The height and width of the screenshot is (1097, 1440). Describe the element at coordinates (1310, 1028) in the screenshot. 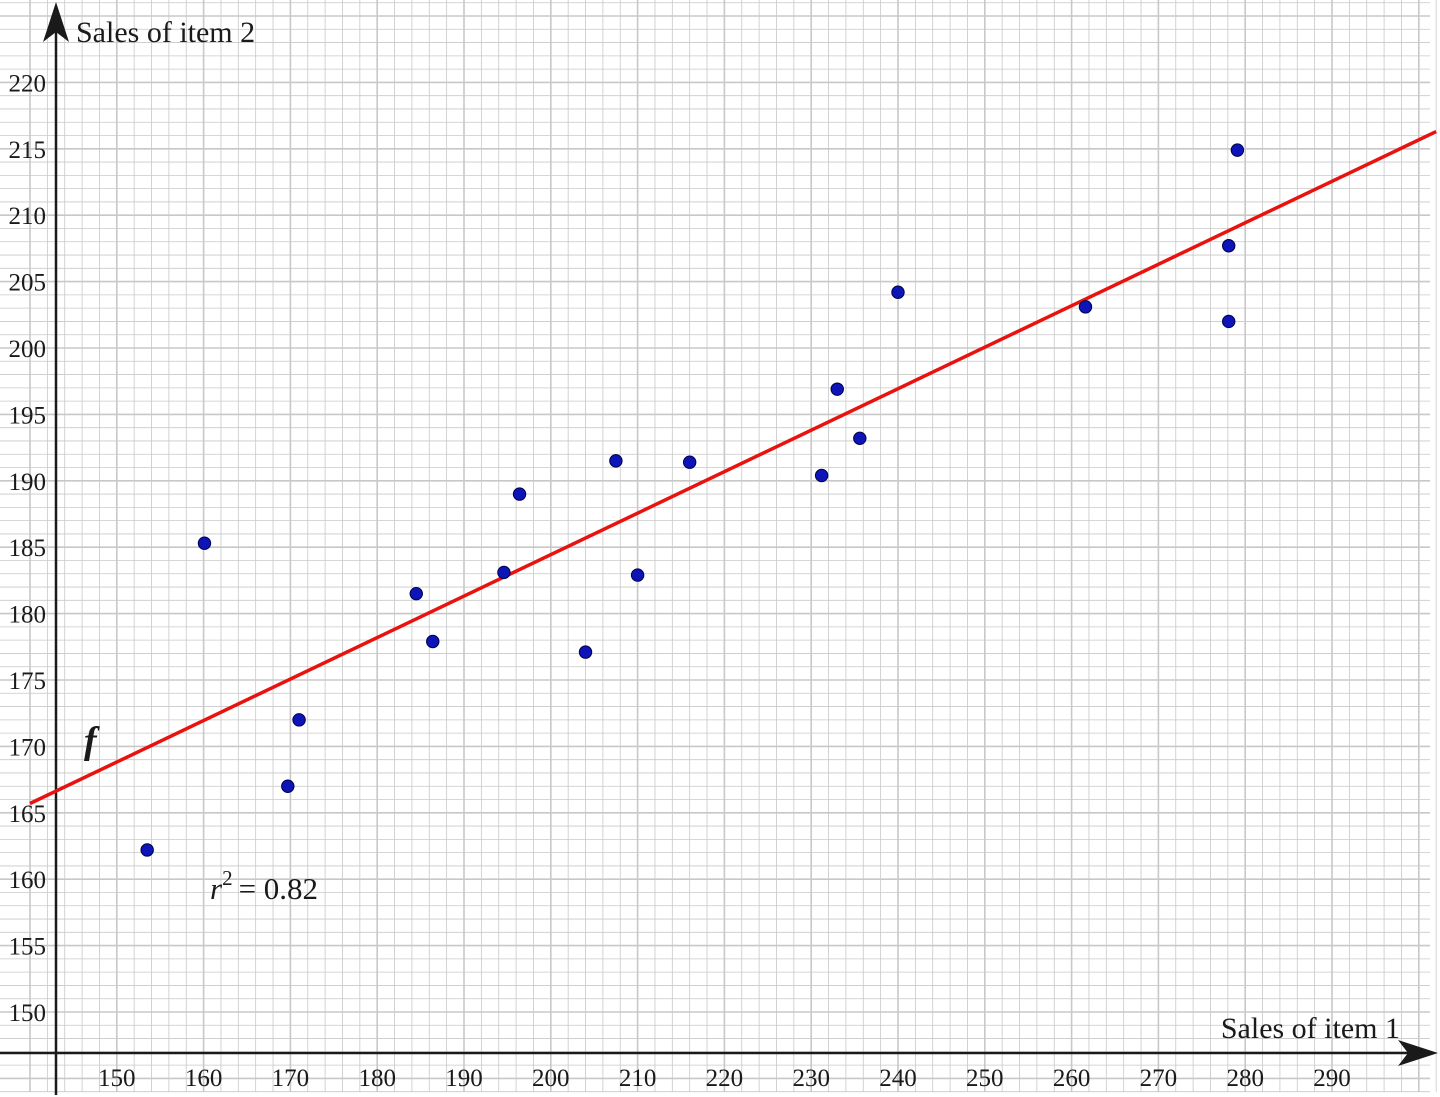

I see `x-axis-label: Sales of item 1` at that location.